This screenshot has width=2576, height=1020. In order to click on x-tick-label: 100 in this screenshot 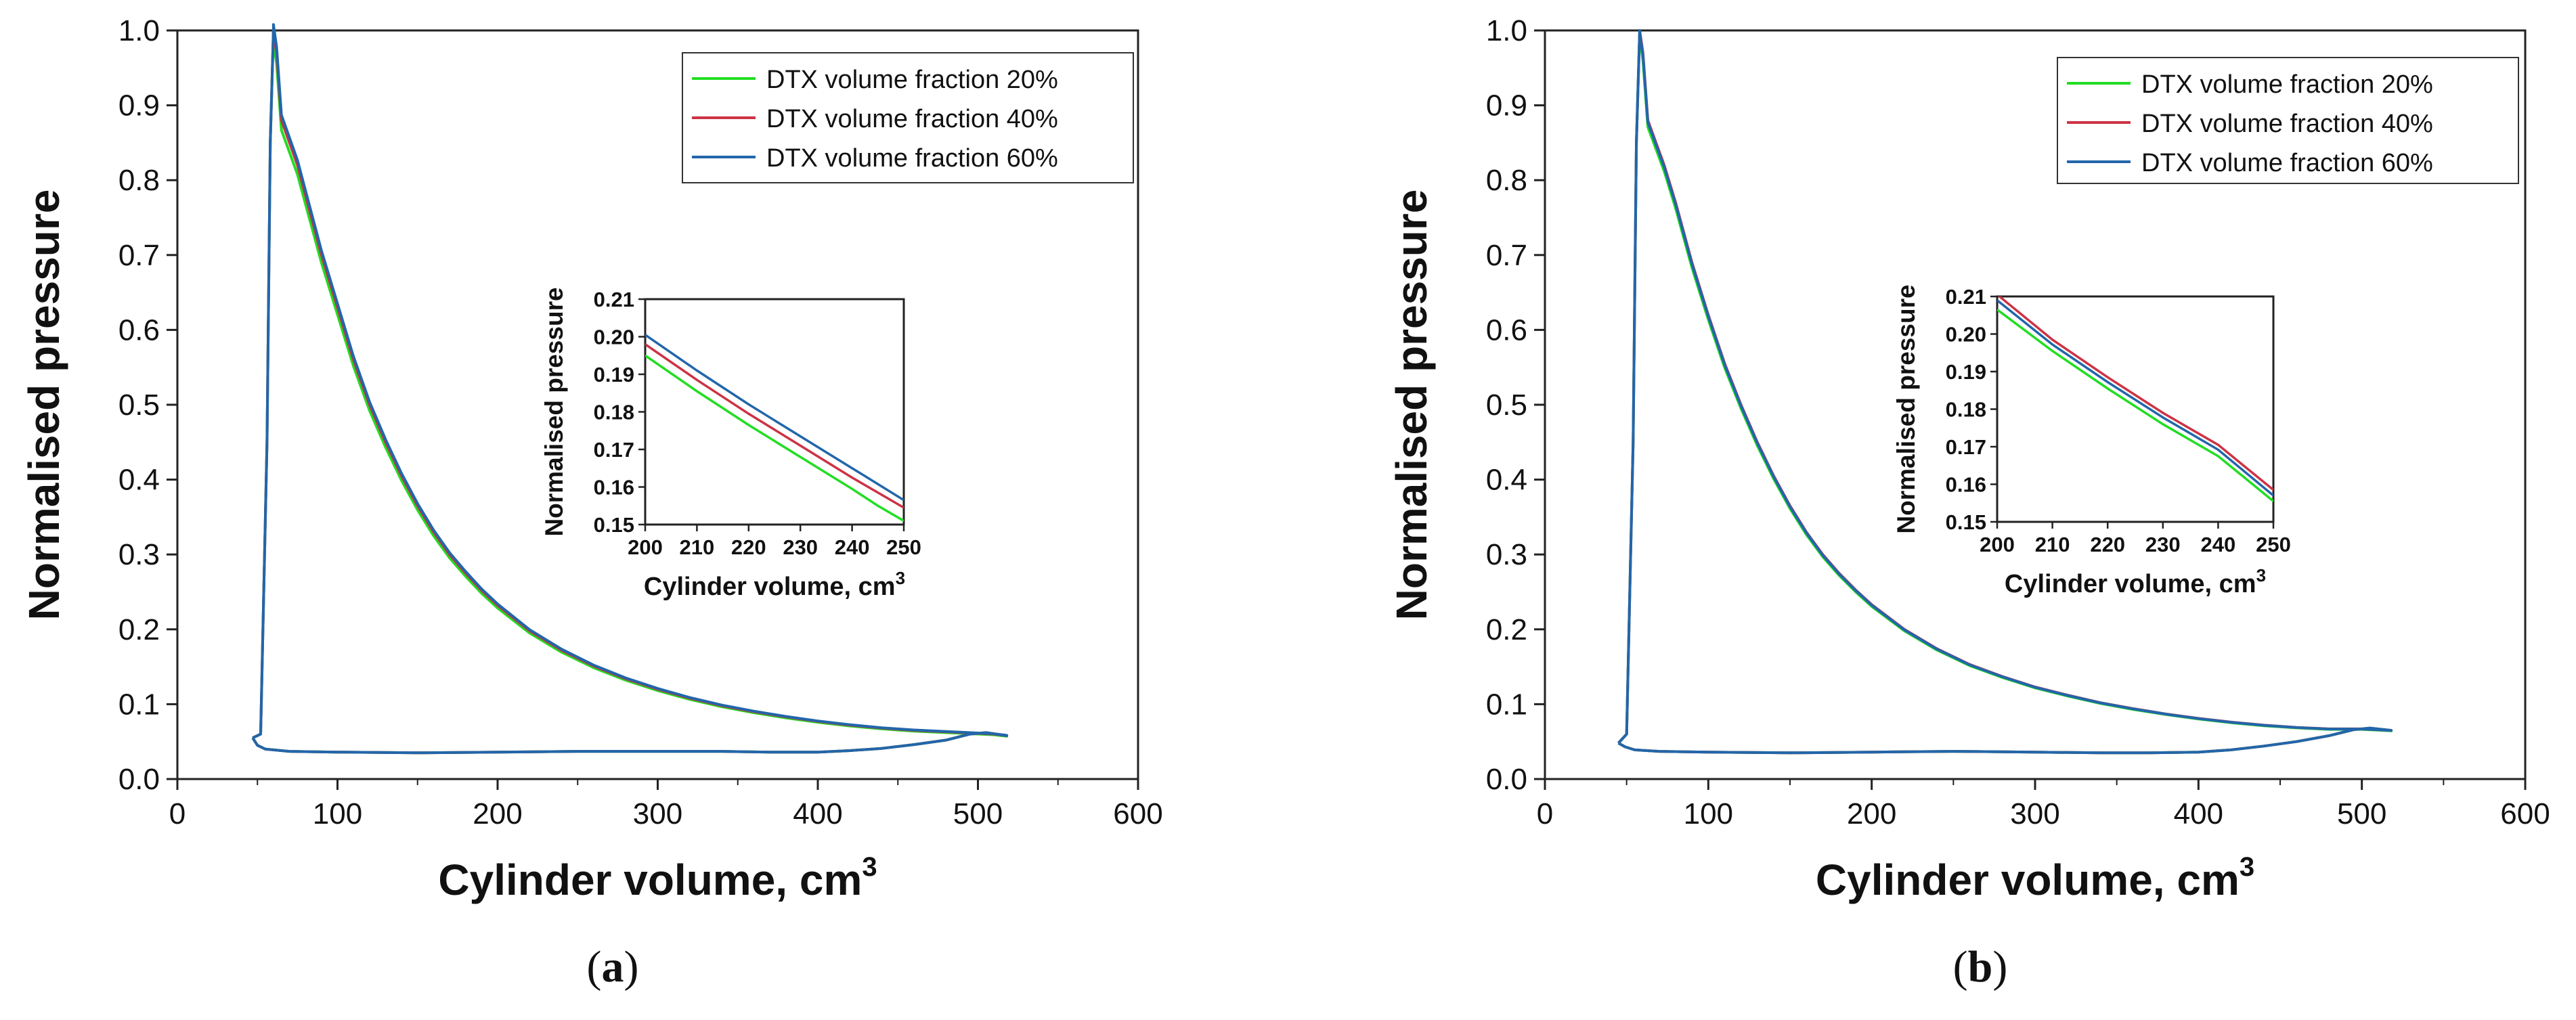, I will do `click(1708, 813)`.